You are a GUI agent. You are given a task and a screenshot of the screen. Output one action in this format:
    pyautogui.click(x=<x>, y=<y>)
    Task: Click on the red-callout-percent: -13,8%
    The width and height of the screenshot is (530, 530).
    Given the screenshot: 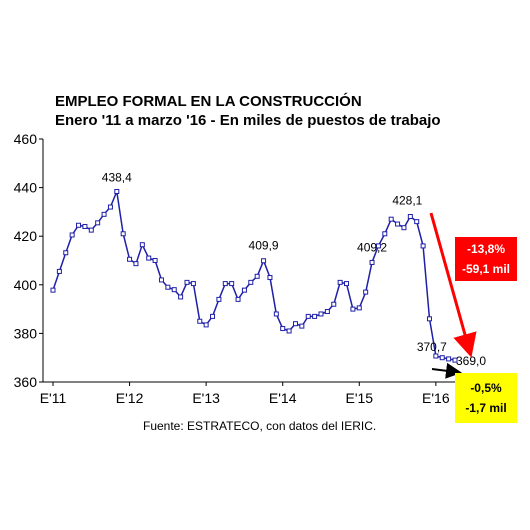 What is the action you would take?
    pyautogui.click(x=486, y=249)
    